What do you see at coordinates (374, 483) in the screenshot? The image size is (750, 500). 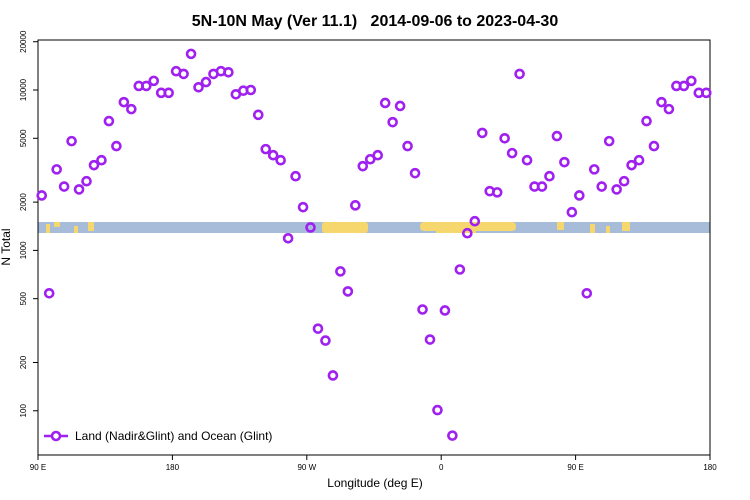 I see `x-axis-label: Longitude (deg E)` at bounding box center [374, 483].